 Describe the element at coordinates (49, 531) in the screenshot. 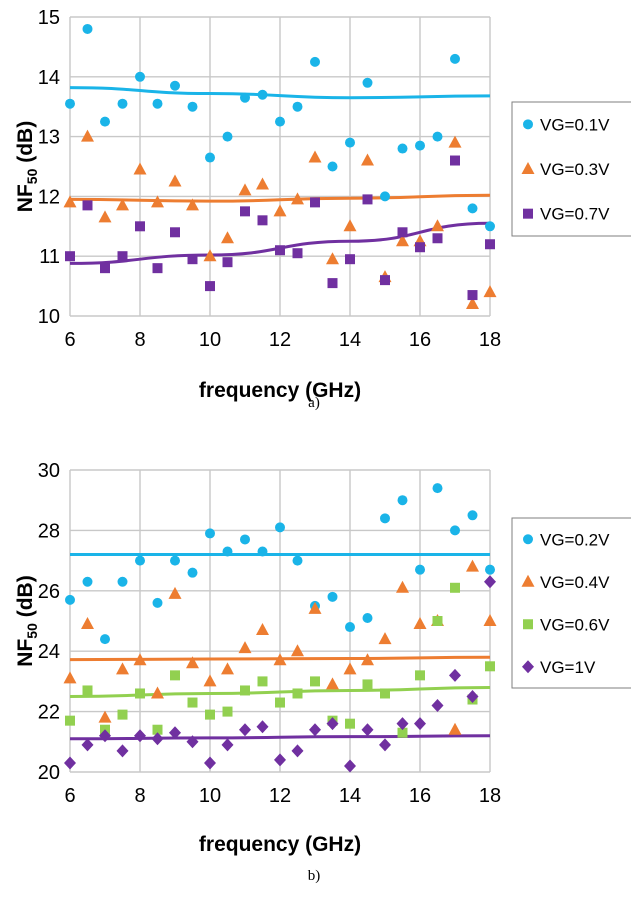

I see `y-tick-label: 28` at that location.